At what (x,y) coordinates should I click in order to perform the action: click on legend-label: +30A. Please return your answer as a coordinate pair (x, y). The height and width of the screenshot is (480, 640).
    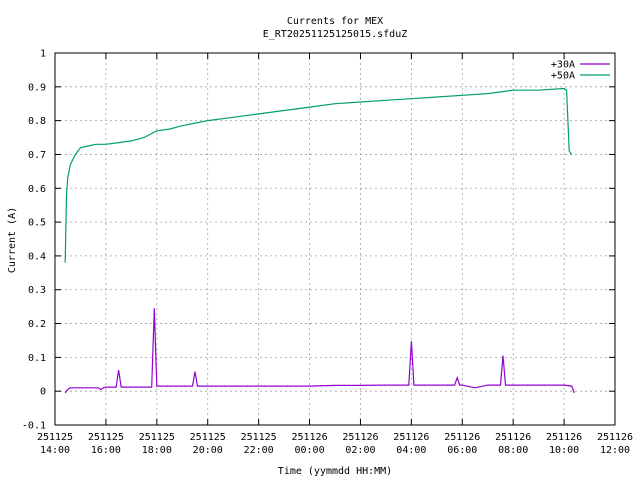
    Looking at the image, I should click on (563, 65).